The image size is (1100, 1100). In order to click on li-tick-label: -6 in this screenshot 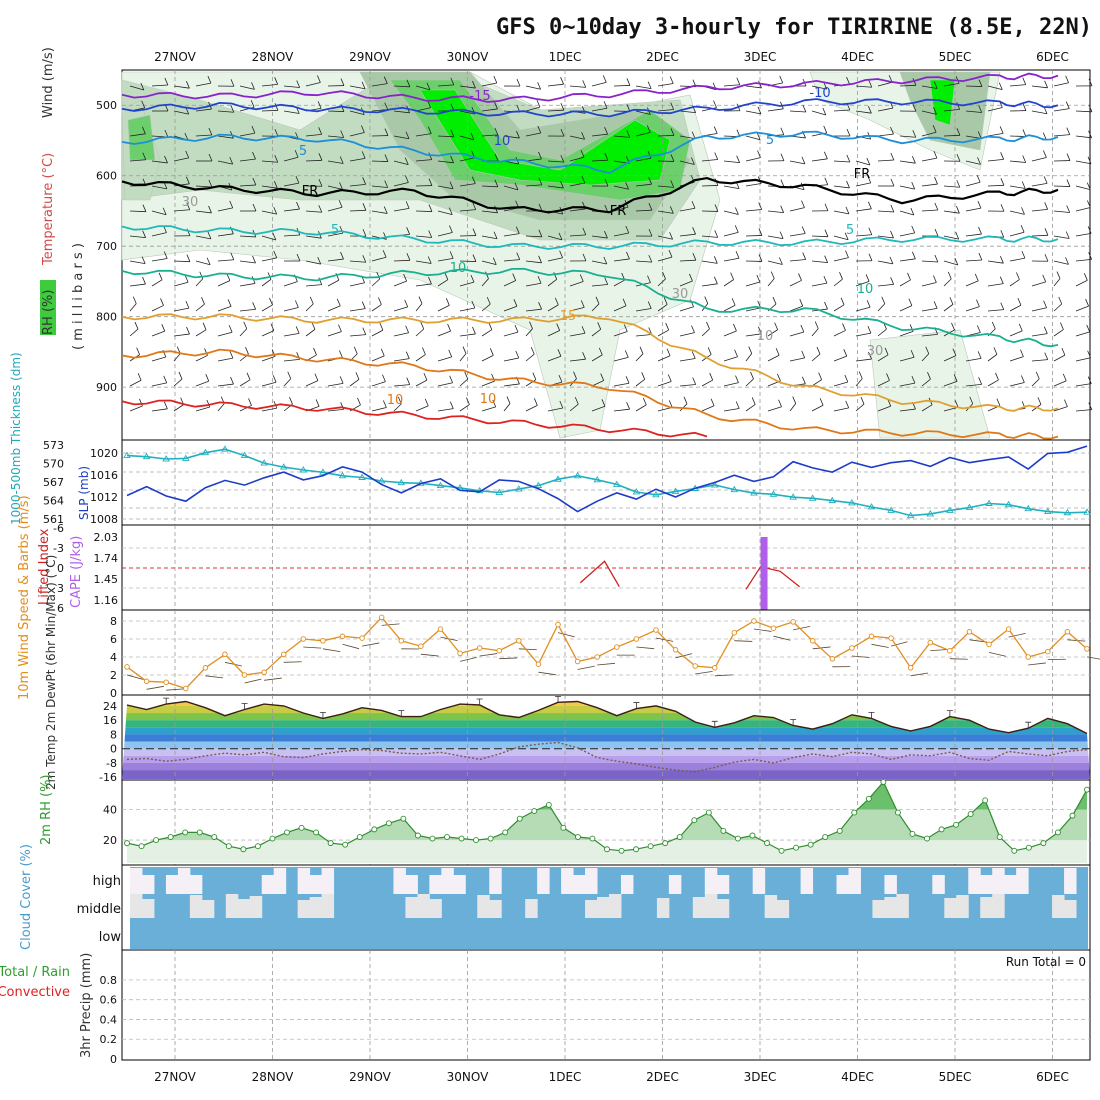, I will do `click(58, 528)`.